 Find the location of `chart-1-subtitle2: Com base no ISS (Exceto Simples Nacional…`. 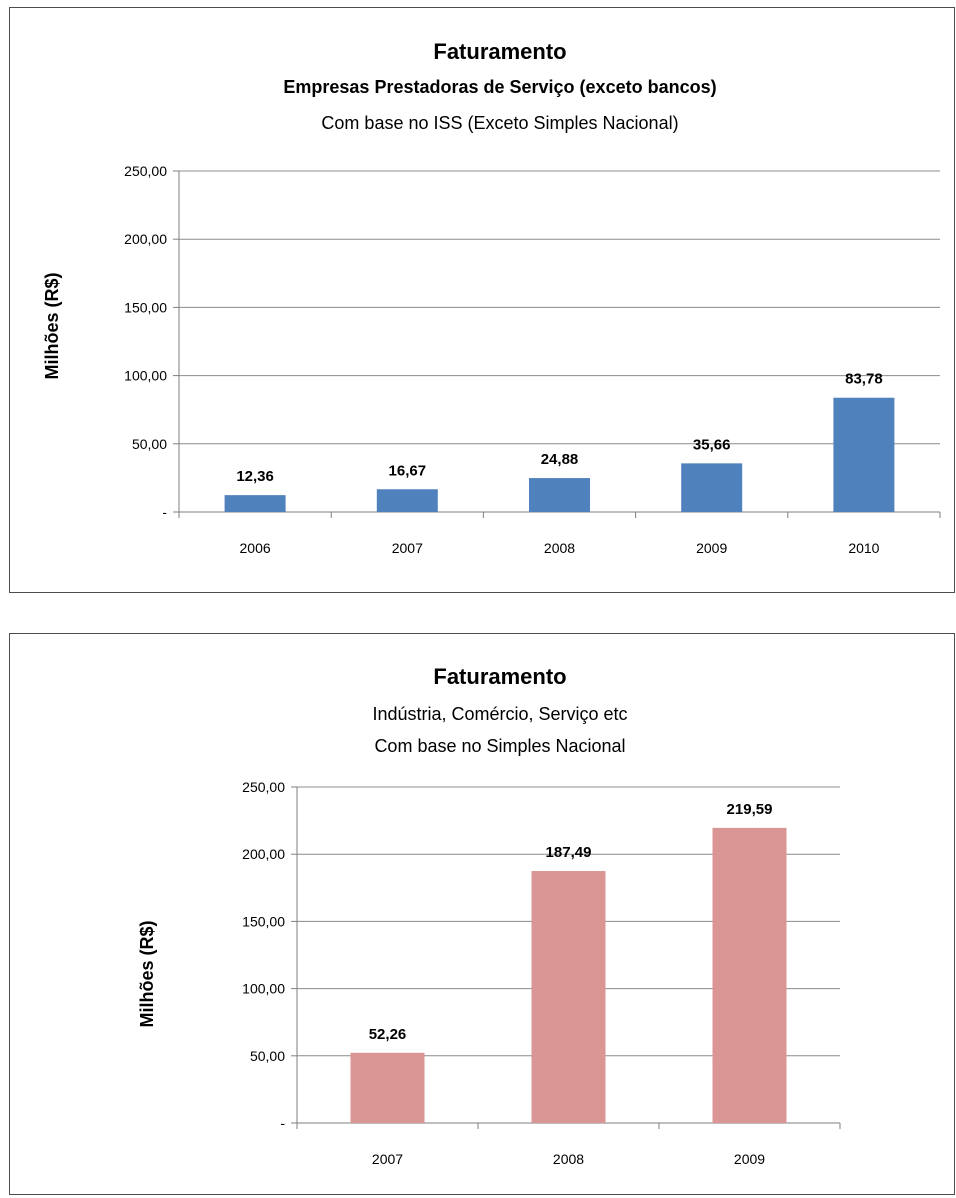

chart-1-subtitle2: Com base no ISS (Exceto Simples Nacional… is located at coordinates (499, 123).